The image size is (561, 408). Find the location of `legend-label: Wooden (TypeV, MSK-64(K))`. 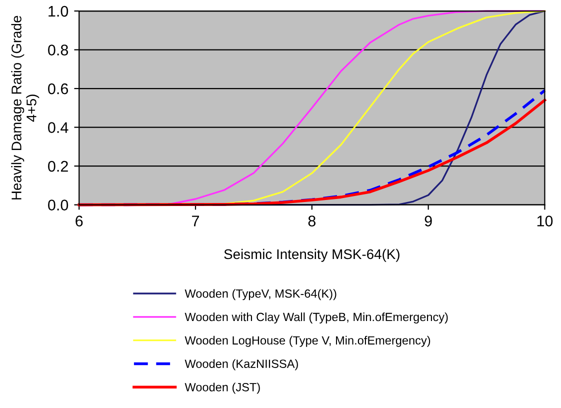

legend-label: Wooden (TypeV, MSK-64(K)) is located at coordinates (260, 294).